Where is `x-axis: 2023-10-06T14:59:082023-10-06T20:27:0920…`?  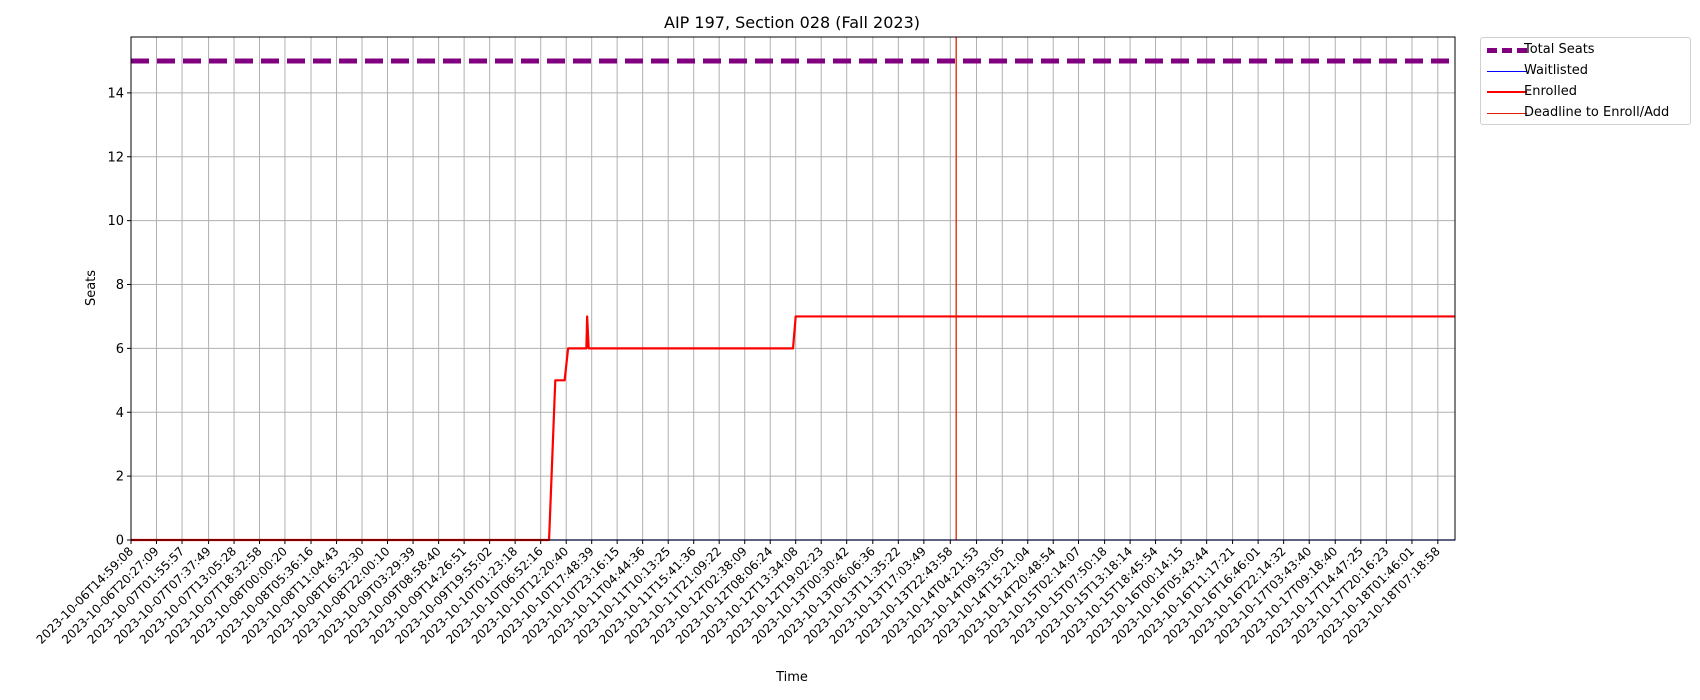
x-axis: 2023-10-06T14:59:082023-10-06T20:27:0920… is located at coordinates (738, 593).